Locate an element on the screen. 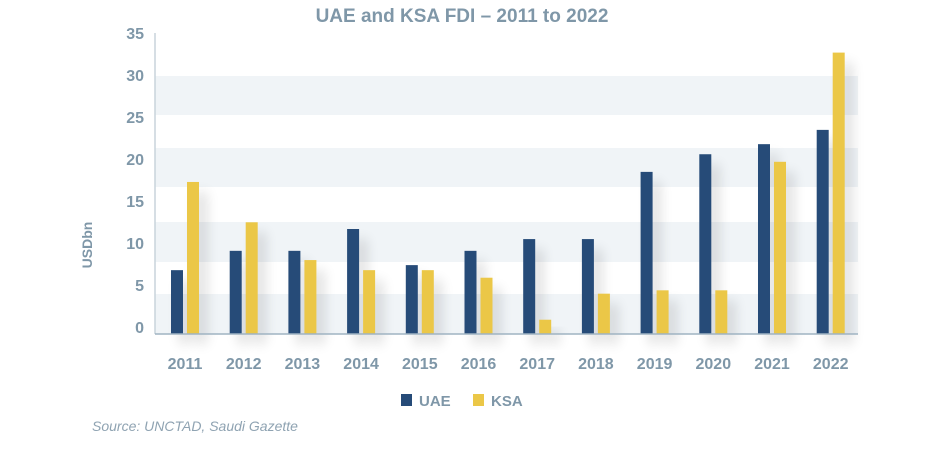  bar-ksa-2021 is located at coordinates (780, 247).